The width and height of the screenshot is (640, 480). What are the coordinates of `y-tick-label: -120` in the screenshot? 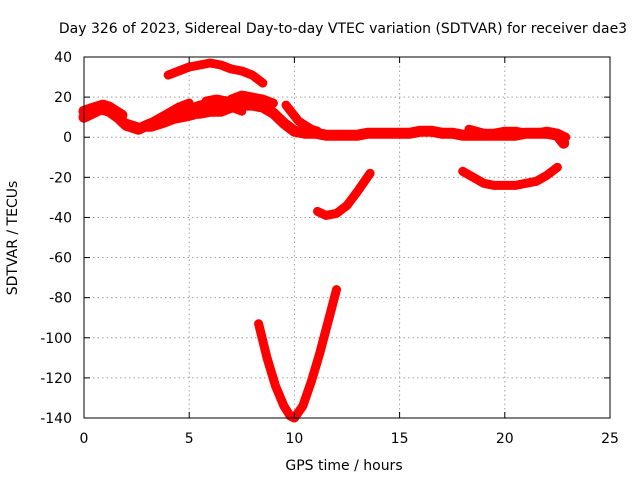 It's located at (56, 379).